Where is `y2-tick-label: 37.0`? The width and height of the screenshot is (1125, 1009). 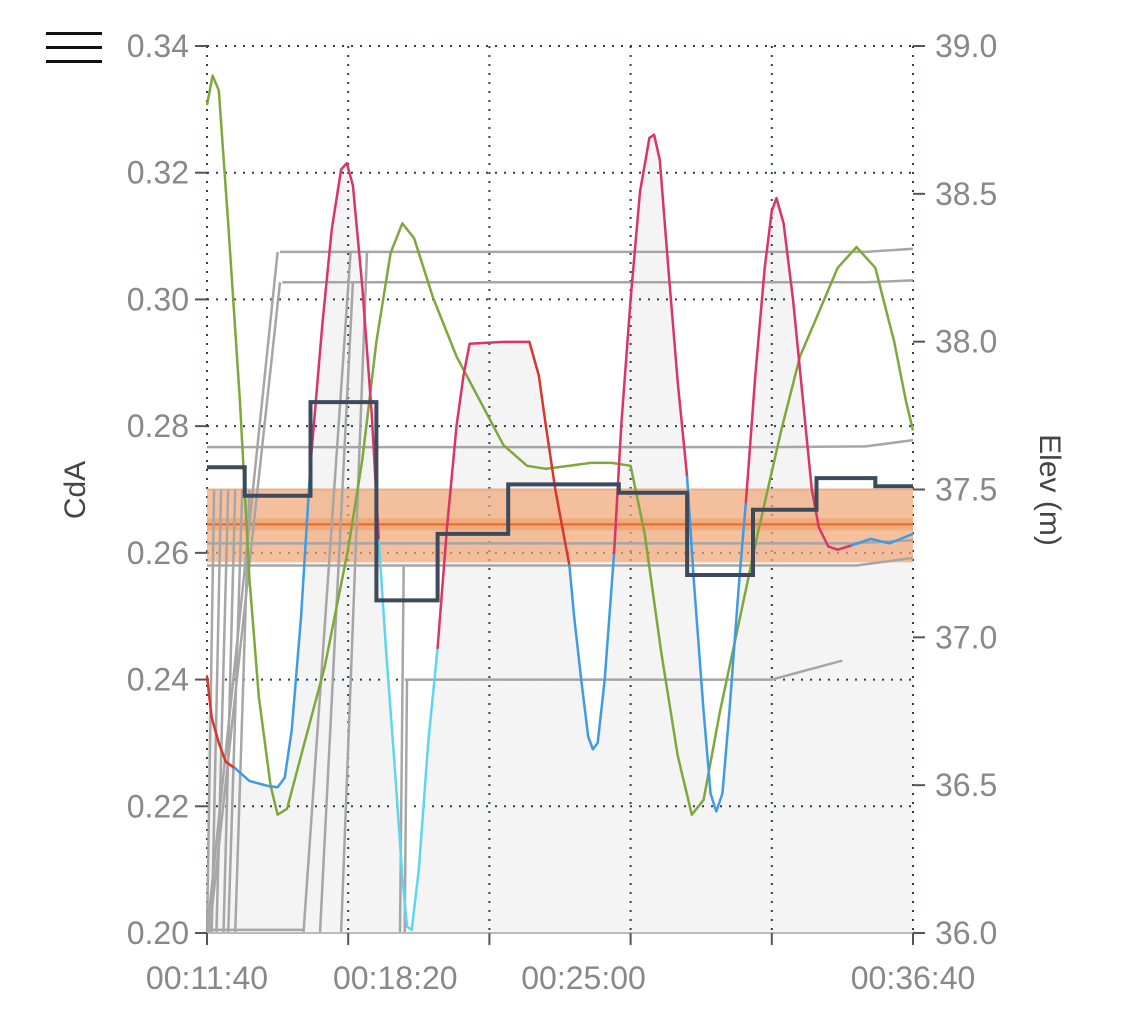
y2-tick-label: 37.0 is located at coordinates (966, 637).